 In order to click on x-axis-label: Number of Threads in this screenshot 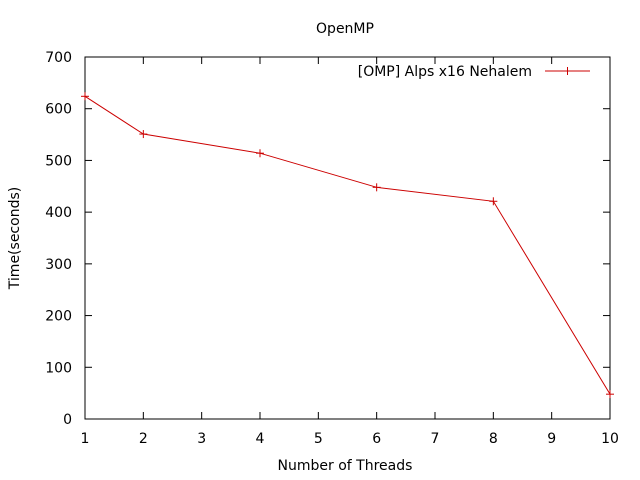, I will do `click(345, 466)`.